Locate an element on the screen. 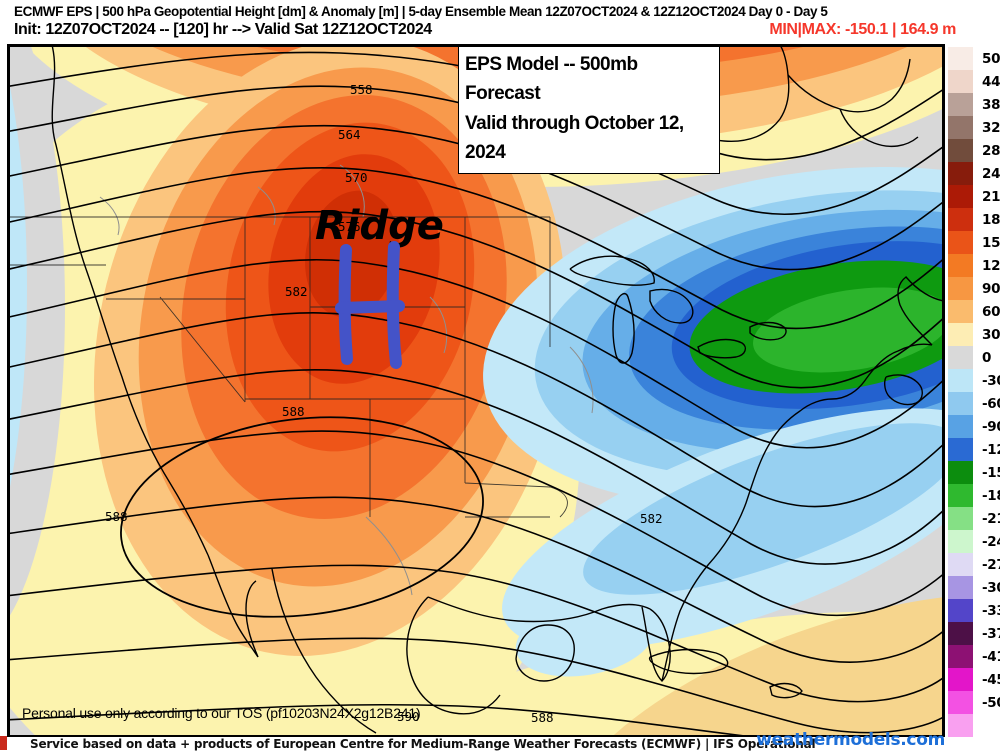 The image size is (1000, 751). contour-label: 576 is located at coordinates (349, 226).